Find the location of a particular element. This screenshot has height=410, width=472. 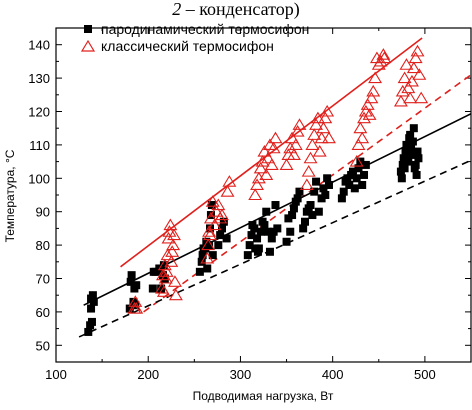

y-tick-label: 70 is located at coordinates (43, 279).